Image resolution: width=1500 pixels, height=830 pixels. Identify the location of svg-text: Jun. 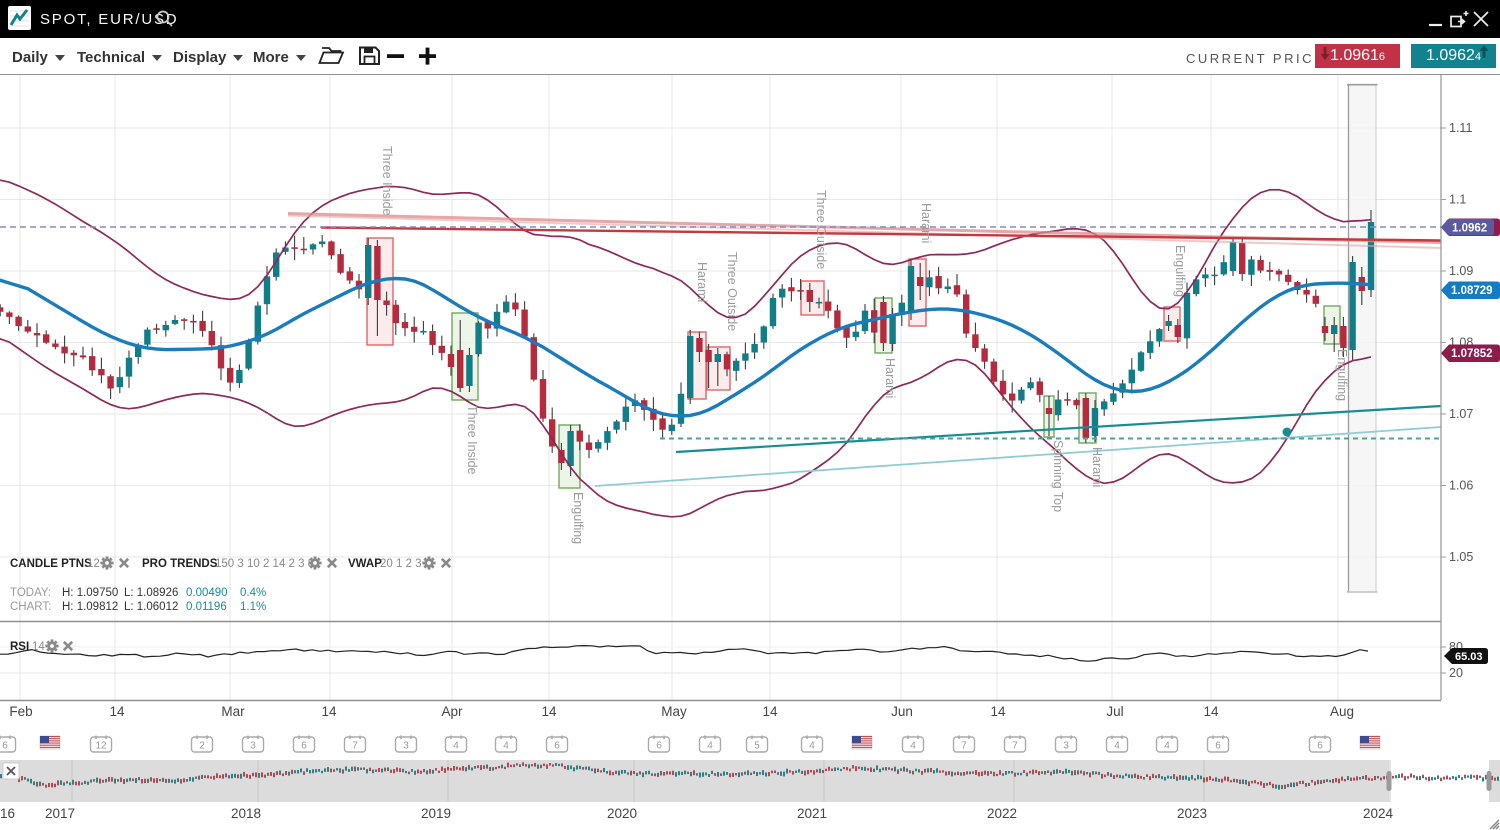
(902, 711).